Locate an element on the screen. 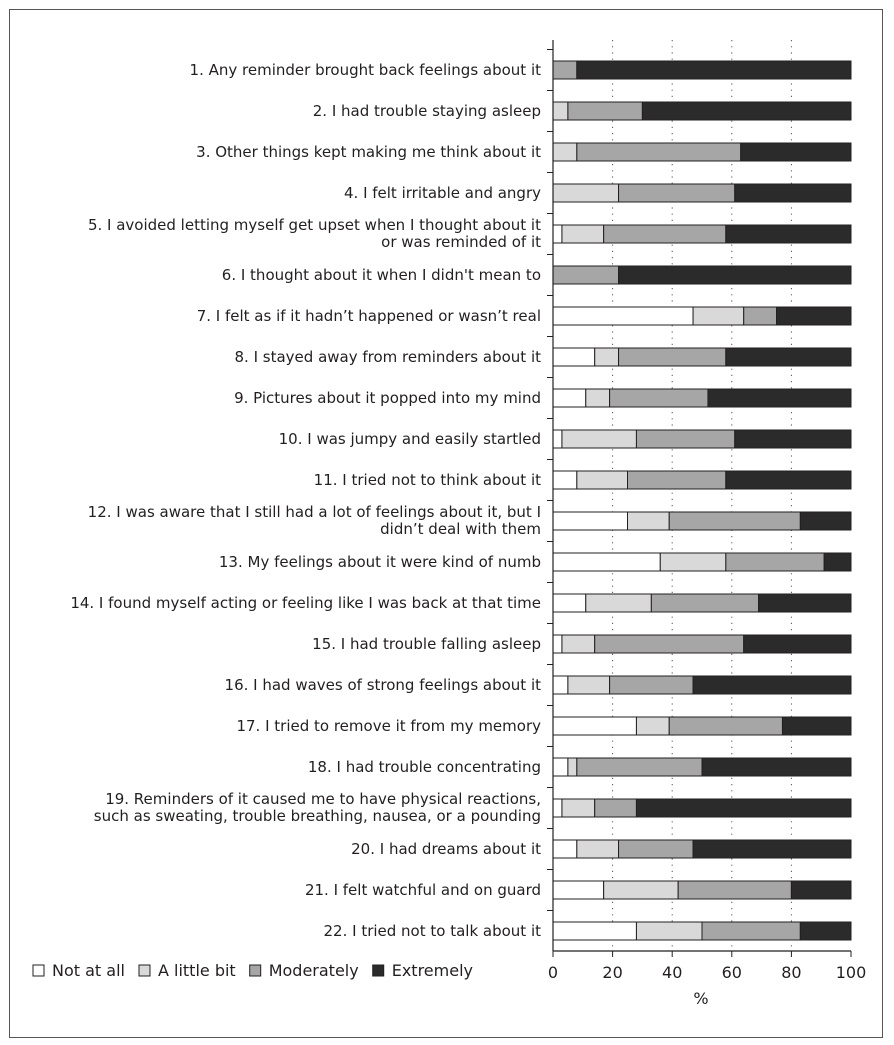 The height and width of the screenshot is (1045, 894). x-tick-label: 40 is located at coordinates (672, 972).